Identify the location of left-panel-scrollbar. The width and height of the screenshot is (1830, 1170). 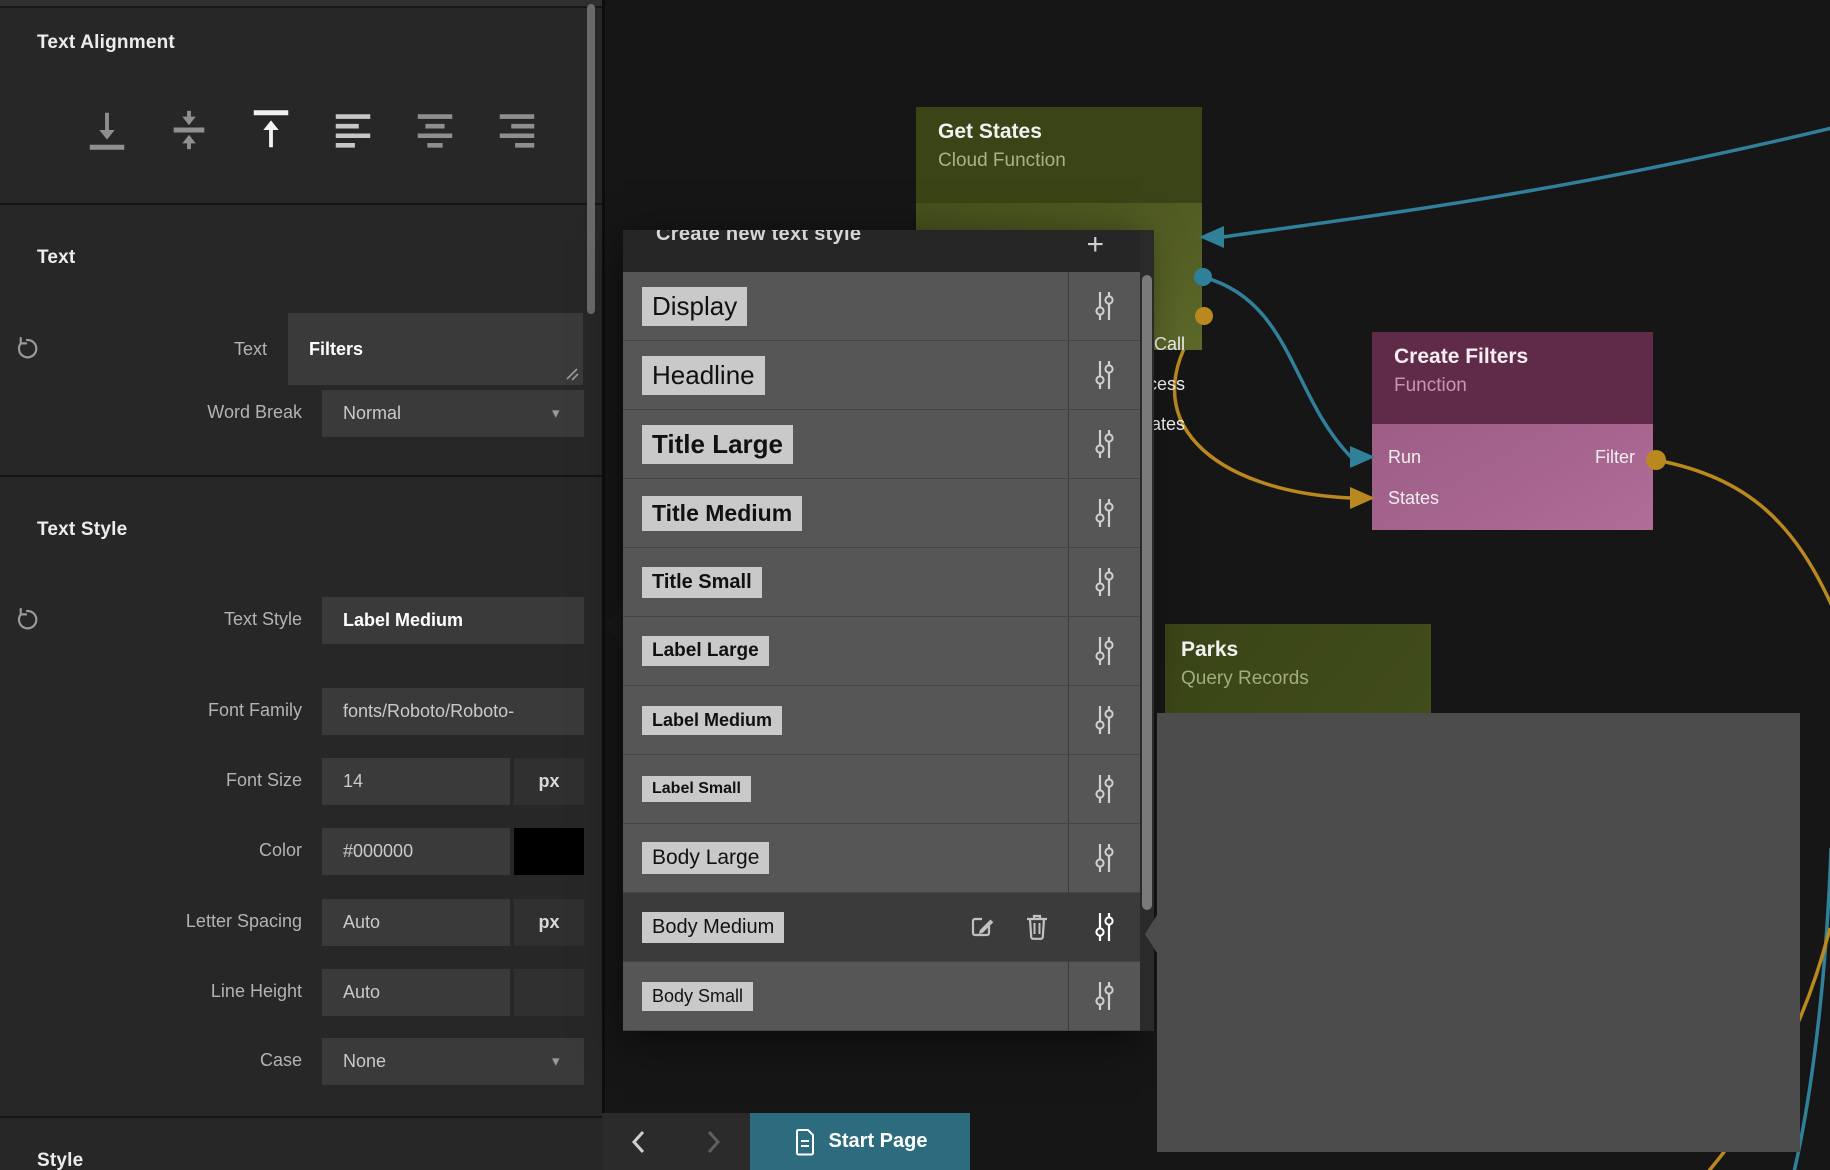
(591, 159).